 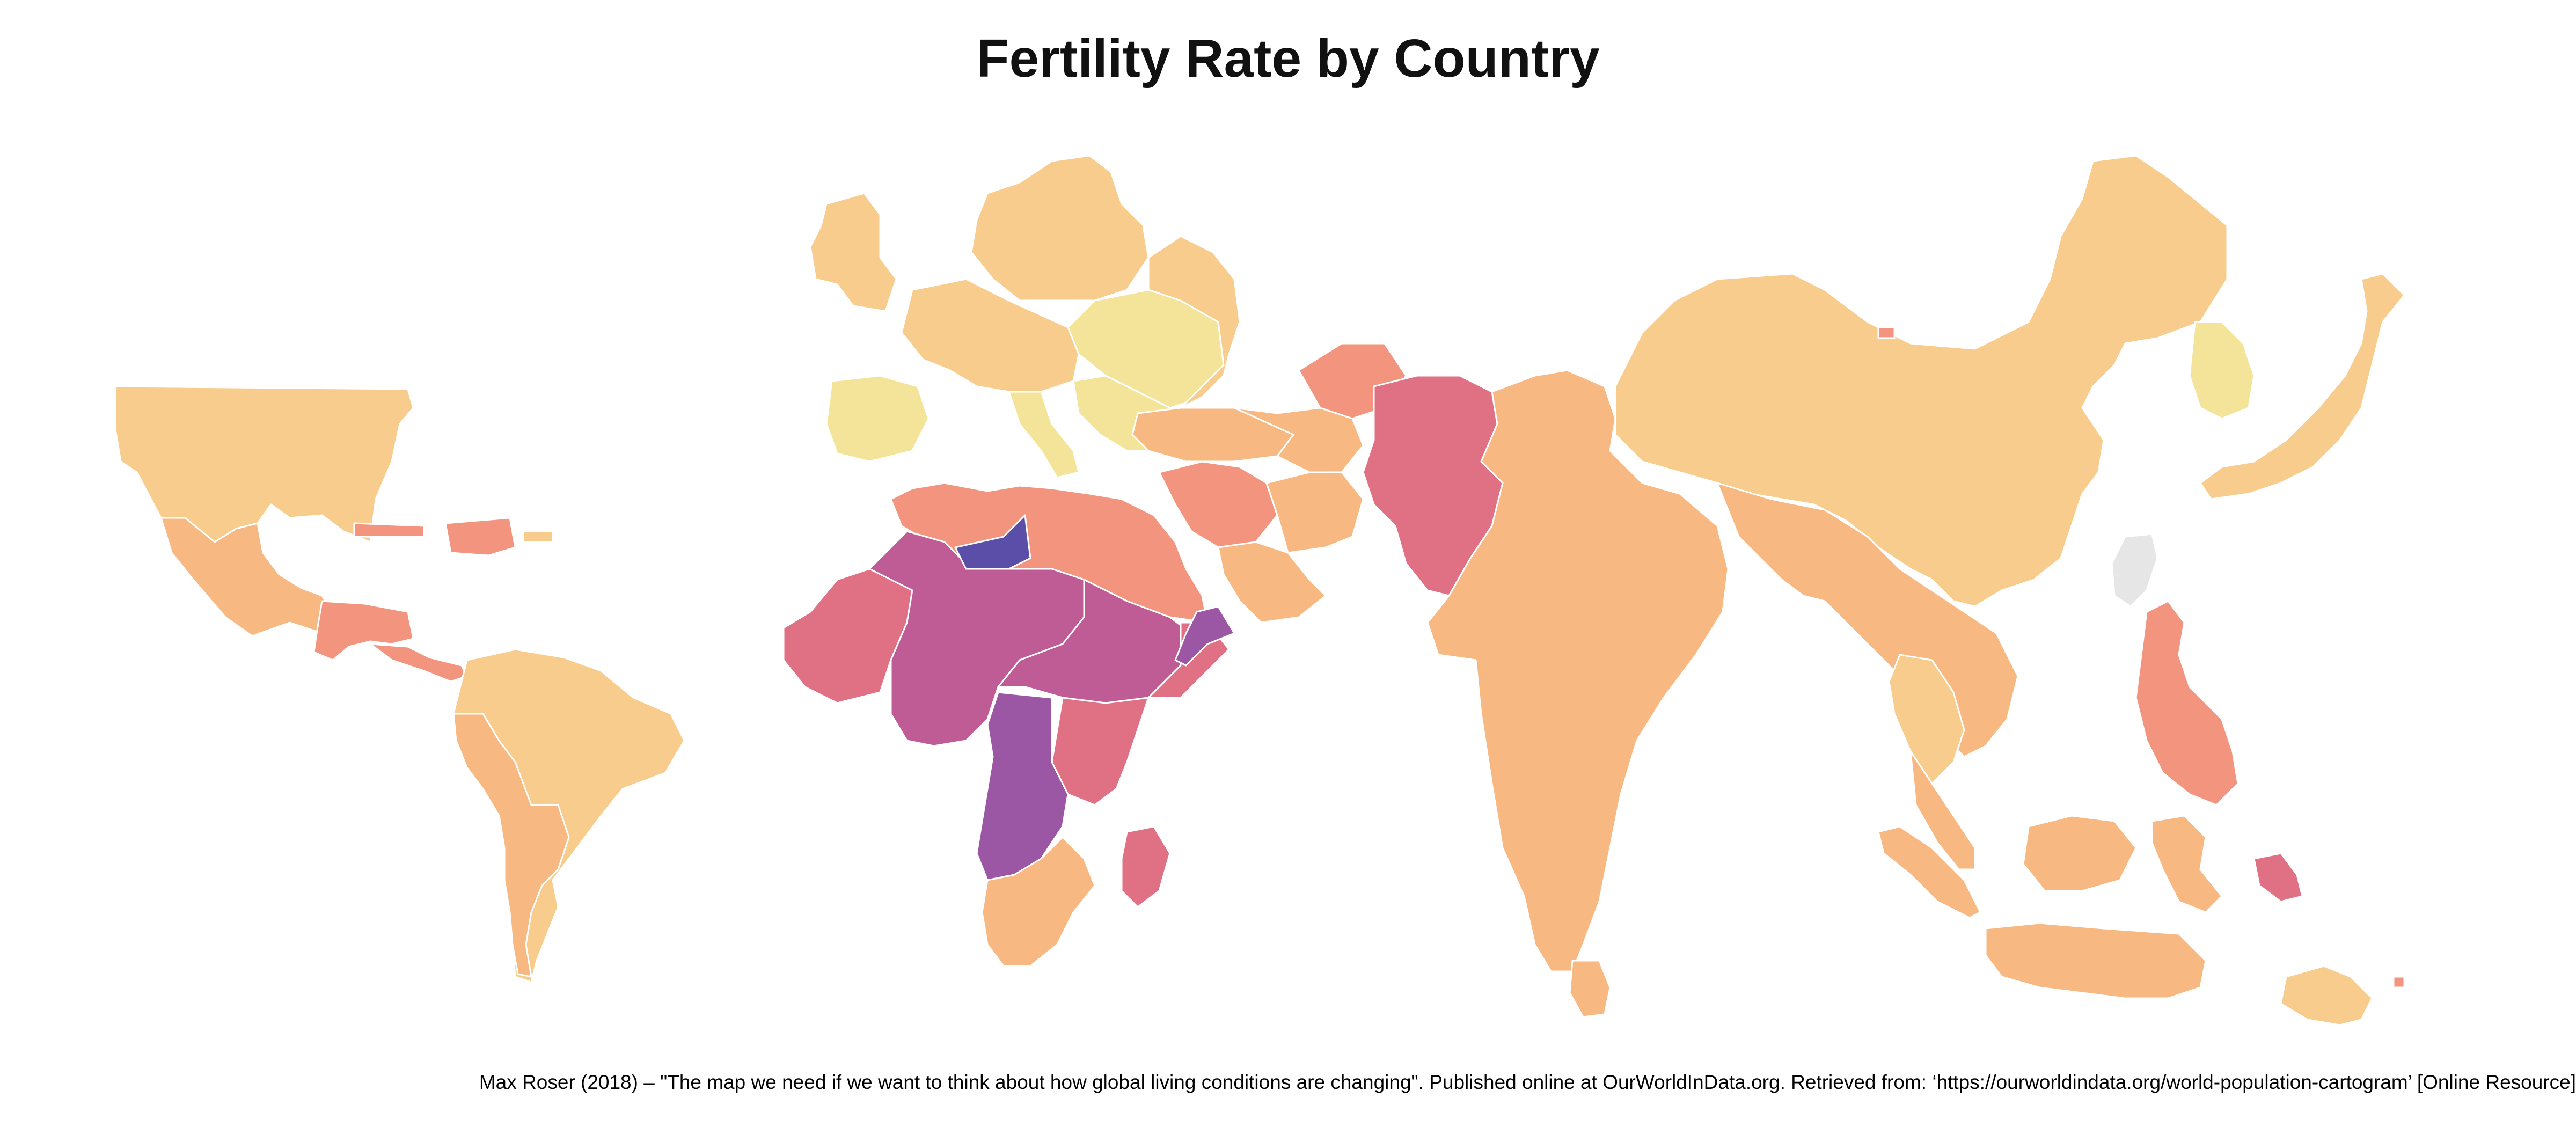 I want to click on region-south-america, so click(x=568, y=815).